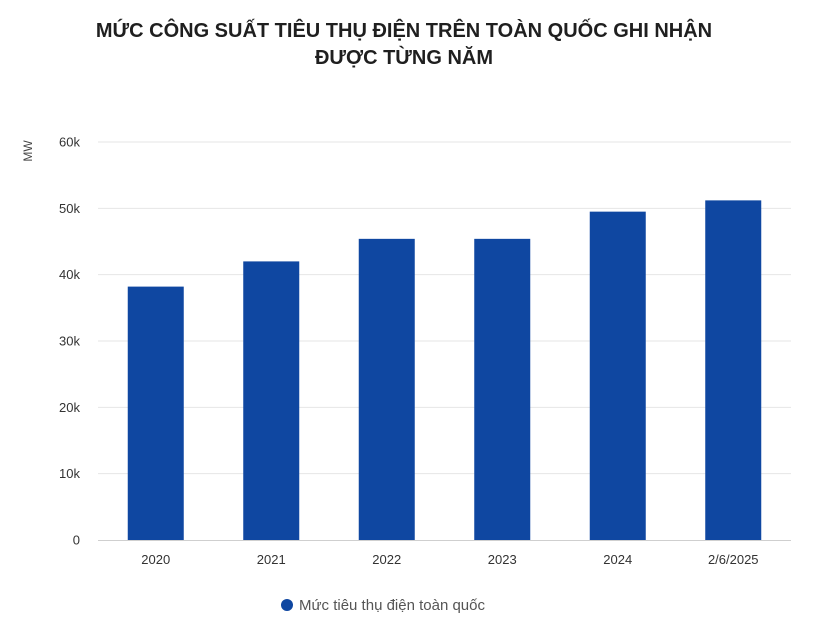 This screenshot has height=640, width=818. I want to click on y-tick-label: 10k, so click(69, 473).